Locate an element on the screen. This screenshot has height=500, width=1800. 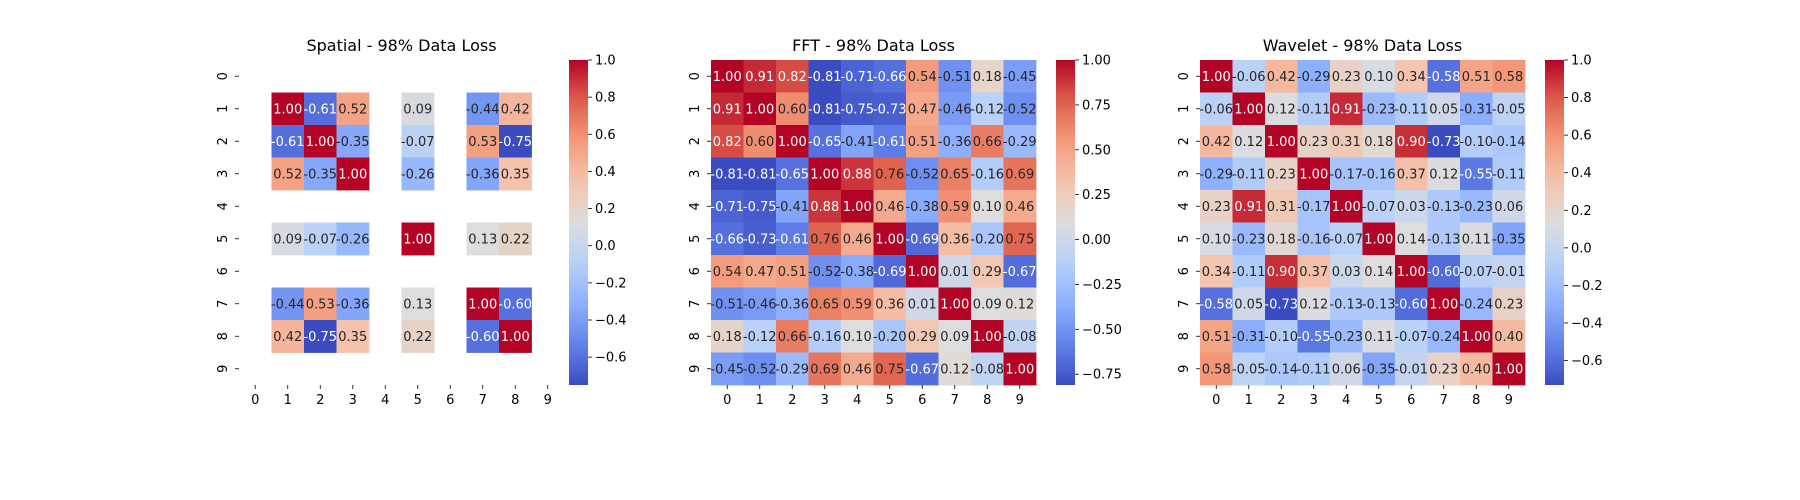
cell-value-label: -0.52 is located at coordinates (760, 369).